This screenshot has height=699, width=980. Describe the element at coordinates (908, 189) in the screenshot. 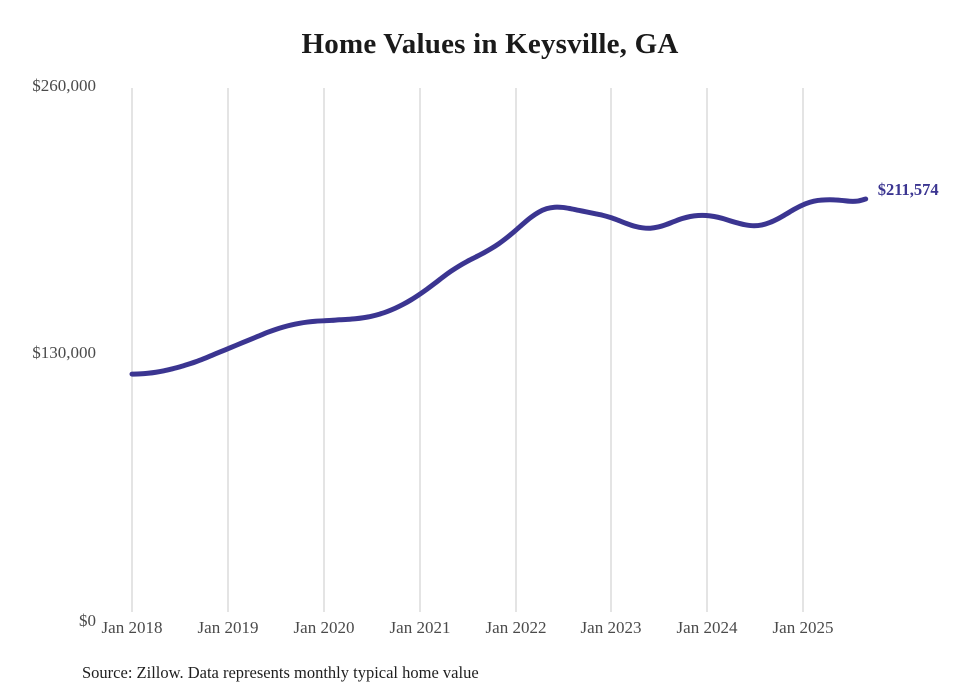

I see `end-value-annotation: $211,574` at that location.